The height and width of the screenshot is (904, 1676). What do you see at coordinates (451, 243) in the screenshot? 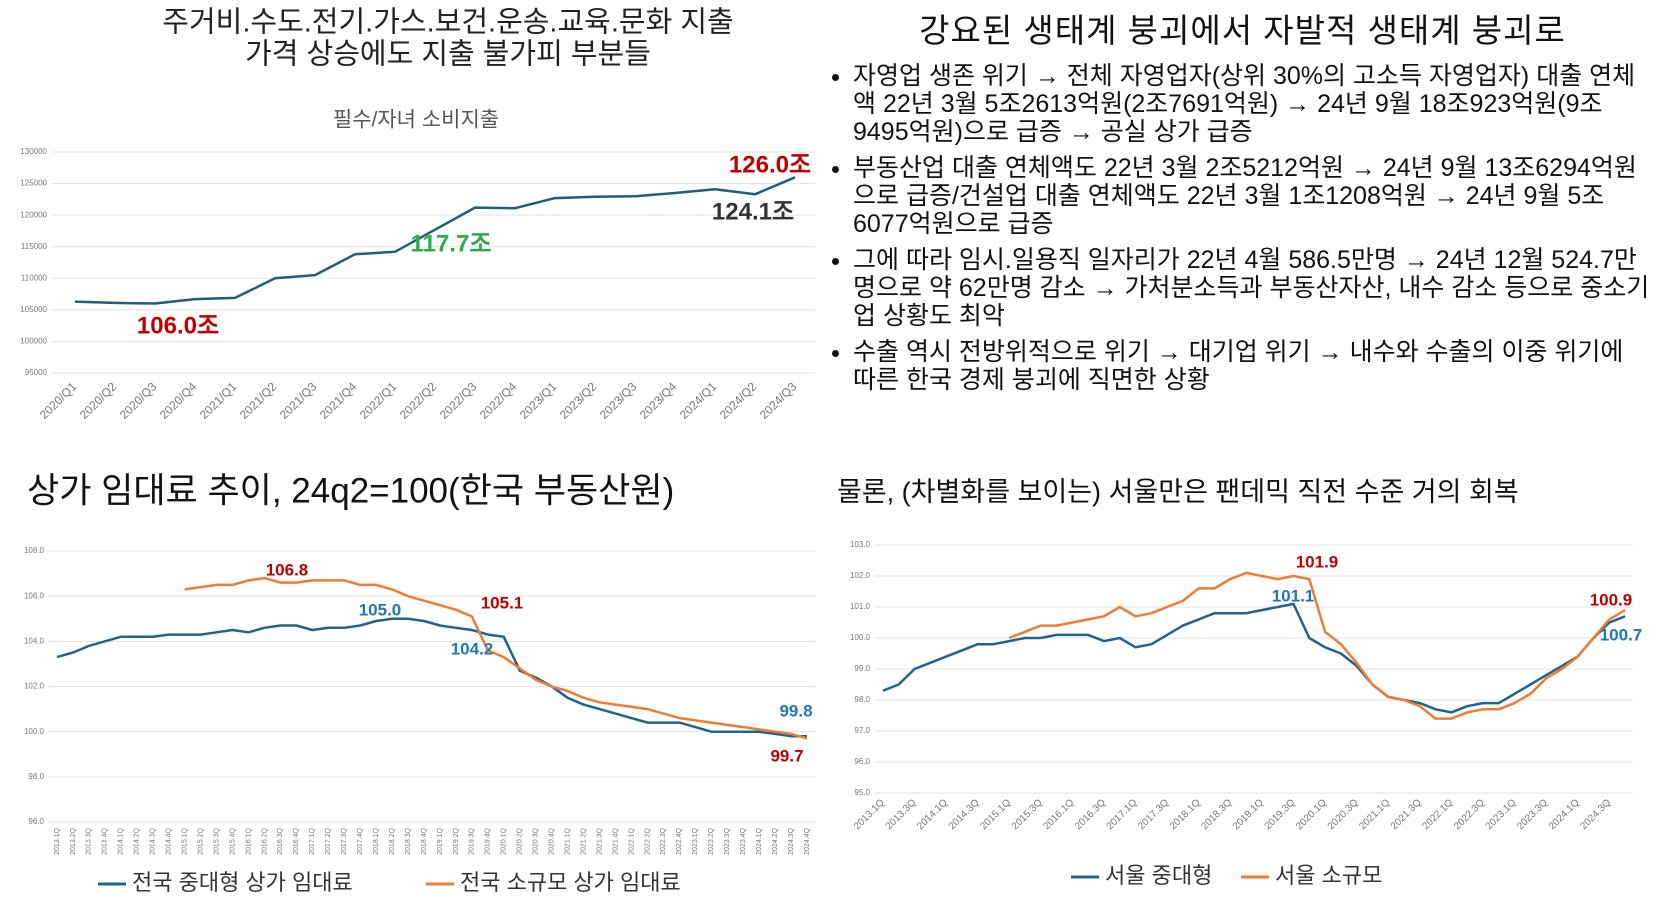
I see `annotation: 117.7조` at bounding box center [451, 243].